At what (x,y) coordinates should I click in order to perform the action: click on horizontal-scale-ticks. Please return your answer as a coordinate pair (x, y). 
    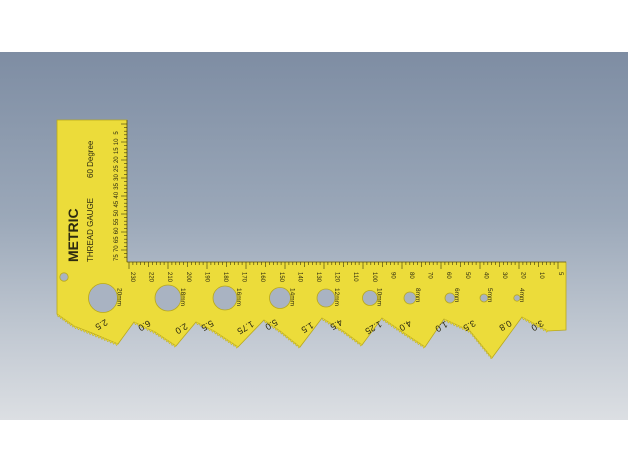
    Looking at the image, I should click on (343, 265).